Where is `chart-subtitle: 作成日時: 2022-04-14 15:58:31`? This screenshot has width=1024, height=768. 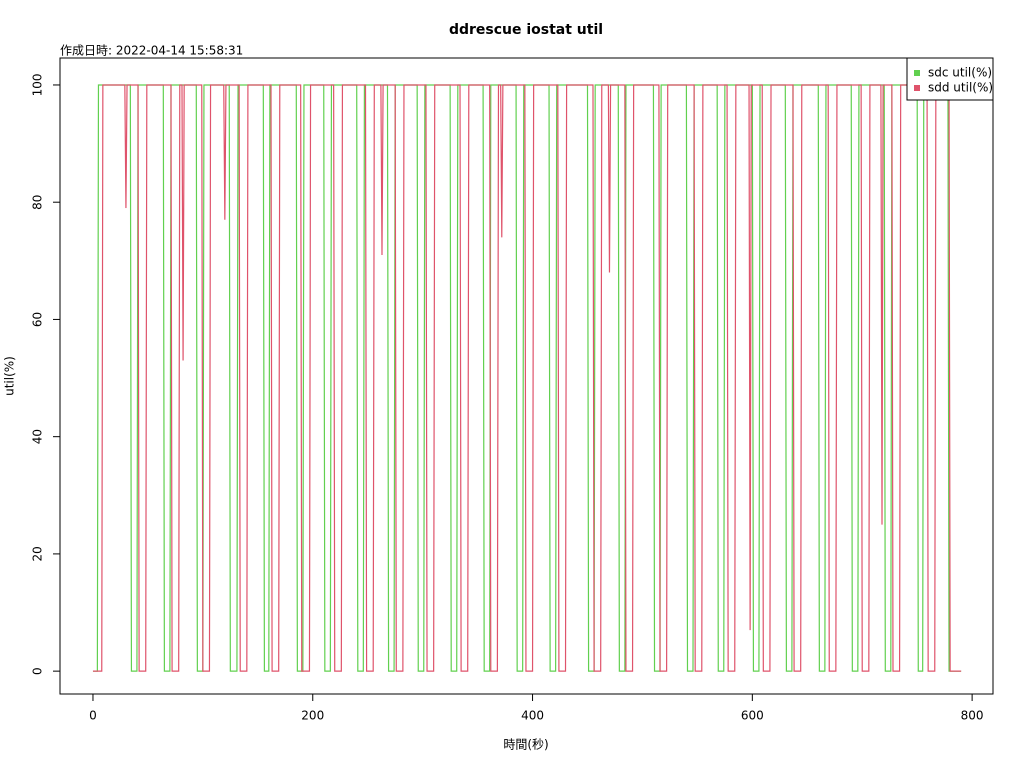
chart-subtitle: 作成日時: 2022-04-14 15:58:31 is located at coordinates (151, 51).